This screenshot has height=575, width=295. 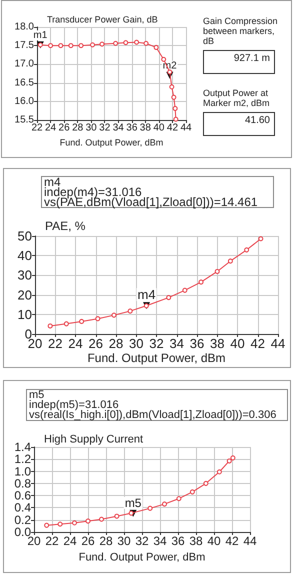 I want to click on y-tick-label: 0.8, so click(x=23, y=483).